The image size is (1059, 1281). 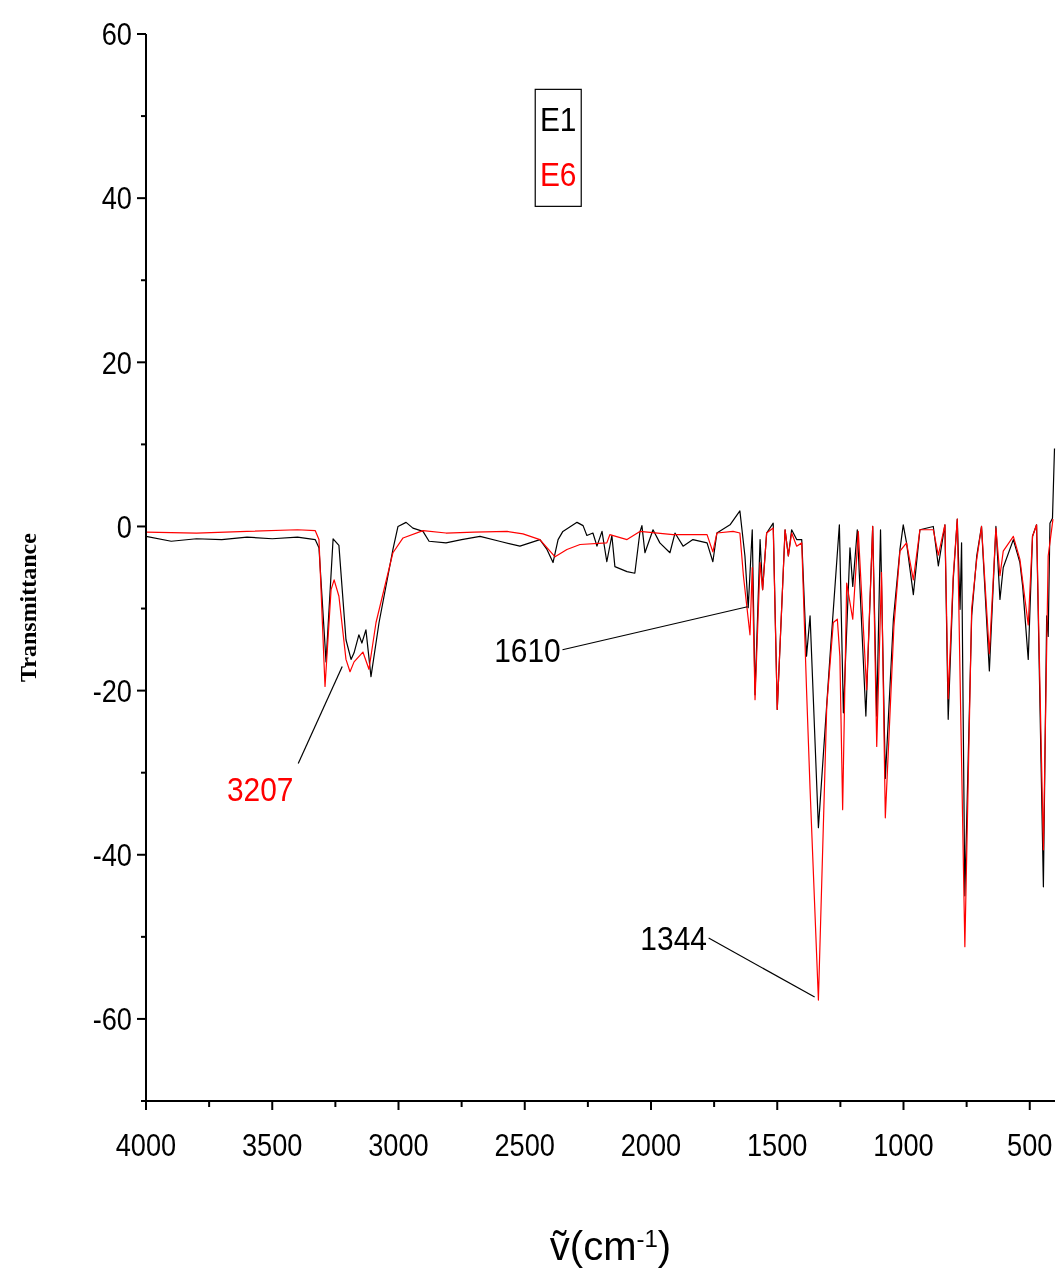 What do you see at coordinates (524, 1144) in the screenshot?
I see `x-tick-label: 2500` at bounding box center [524, 1144].